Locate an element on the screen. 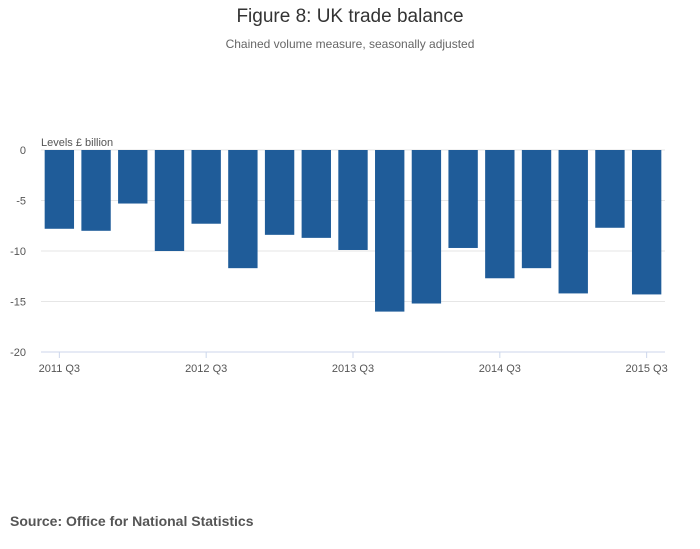 Image resolution: width=700 pixels, height=549 pixels. y-tick-label: -10 is located at coordinates (18, 252).